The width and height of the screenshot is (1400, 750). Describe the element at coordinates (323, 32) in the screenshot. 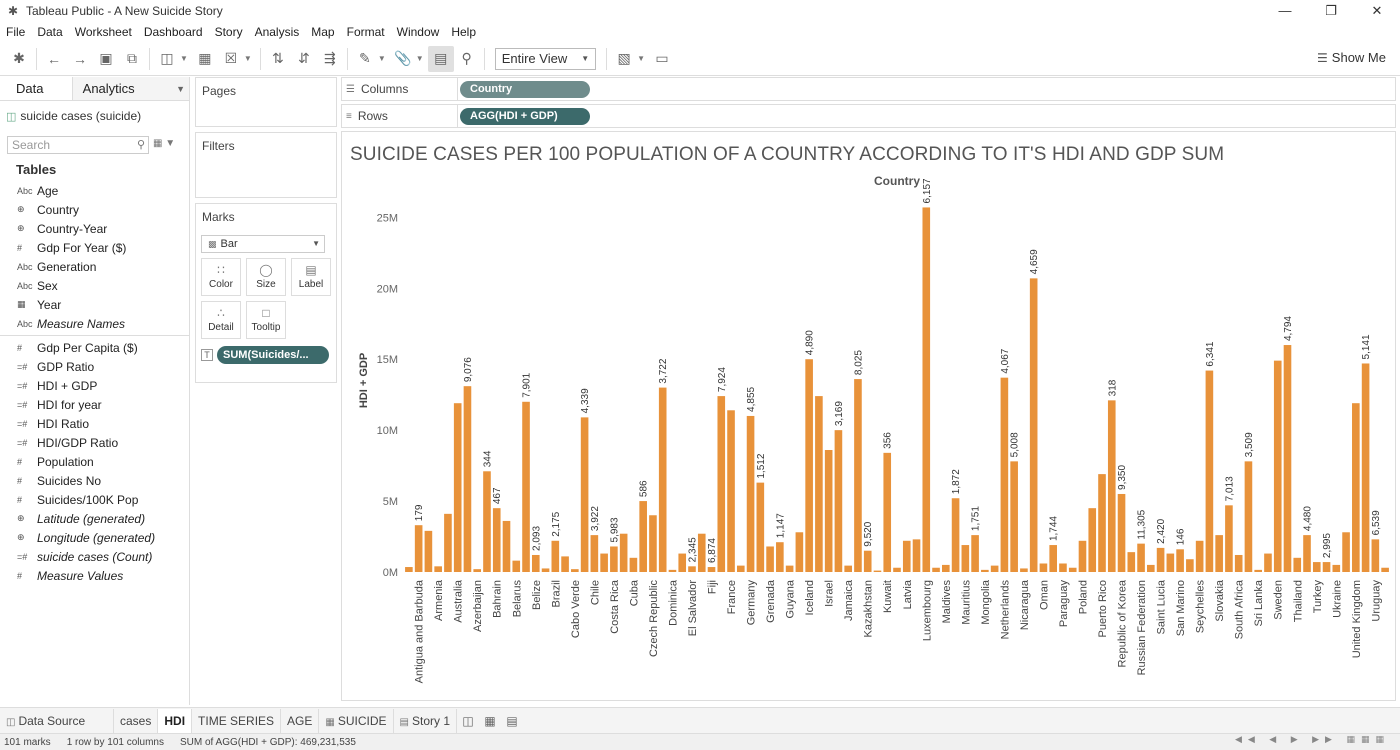

I see `menu-map: Map` at that location.